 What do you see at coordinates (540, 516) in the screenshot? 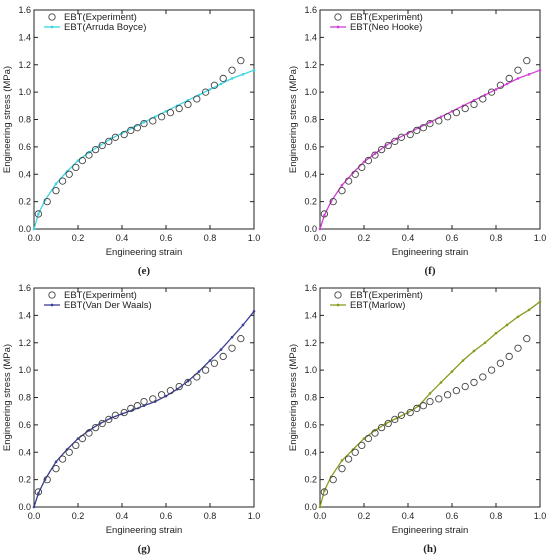
I see `x-tick-label: 1.0` at bounding box center [540, 516].